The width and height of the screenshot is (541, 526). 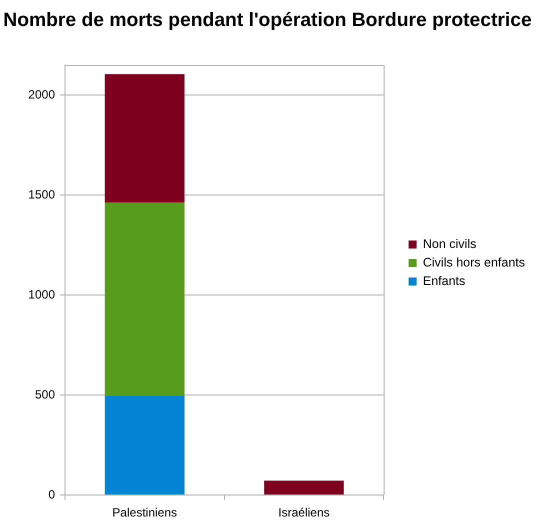 What do you see at coordinates (145, 513) in the screenshot?
I see `x-tick-label: Palestiniens` at bounding box center [145, 513].